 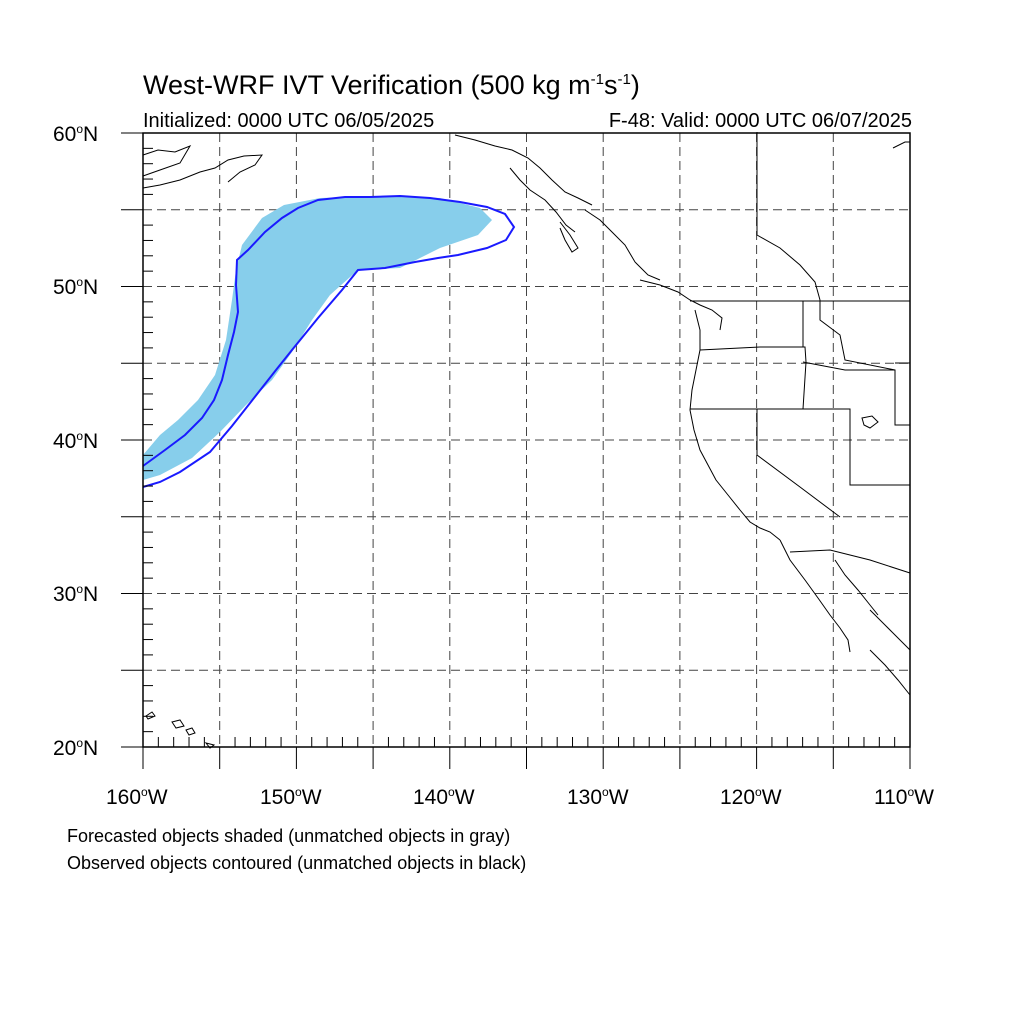 What do you see at coordinates (137, 797) in the screenshot?
I see `lon-label-160w: 160oW` at bounding box center [137, 797].